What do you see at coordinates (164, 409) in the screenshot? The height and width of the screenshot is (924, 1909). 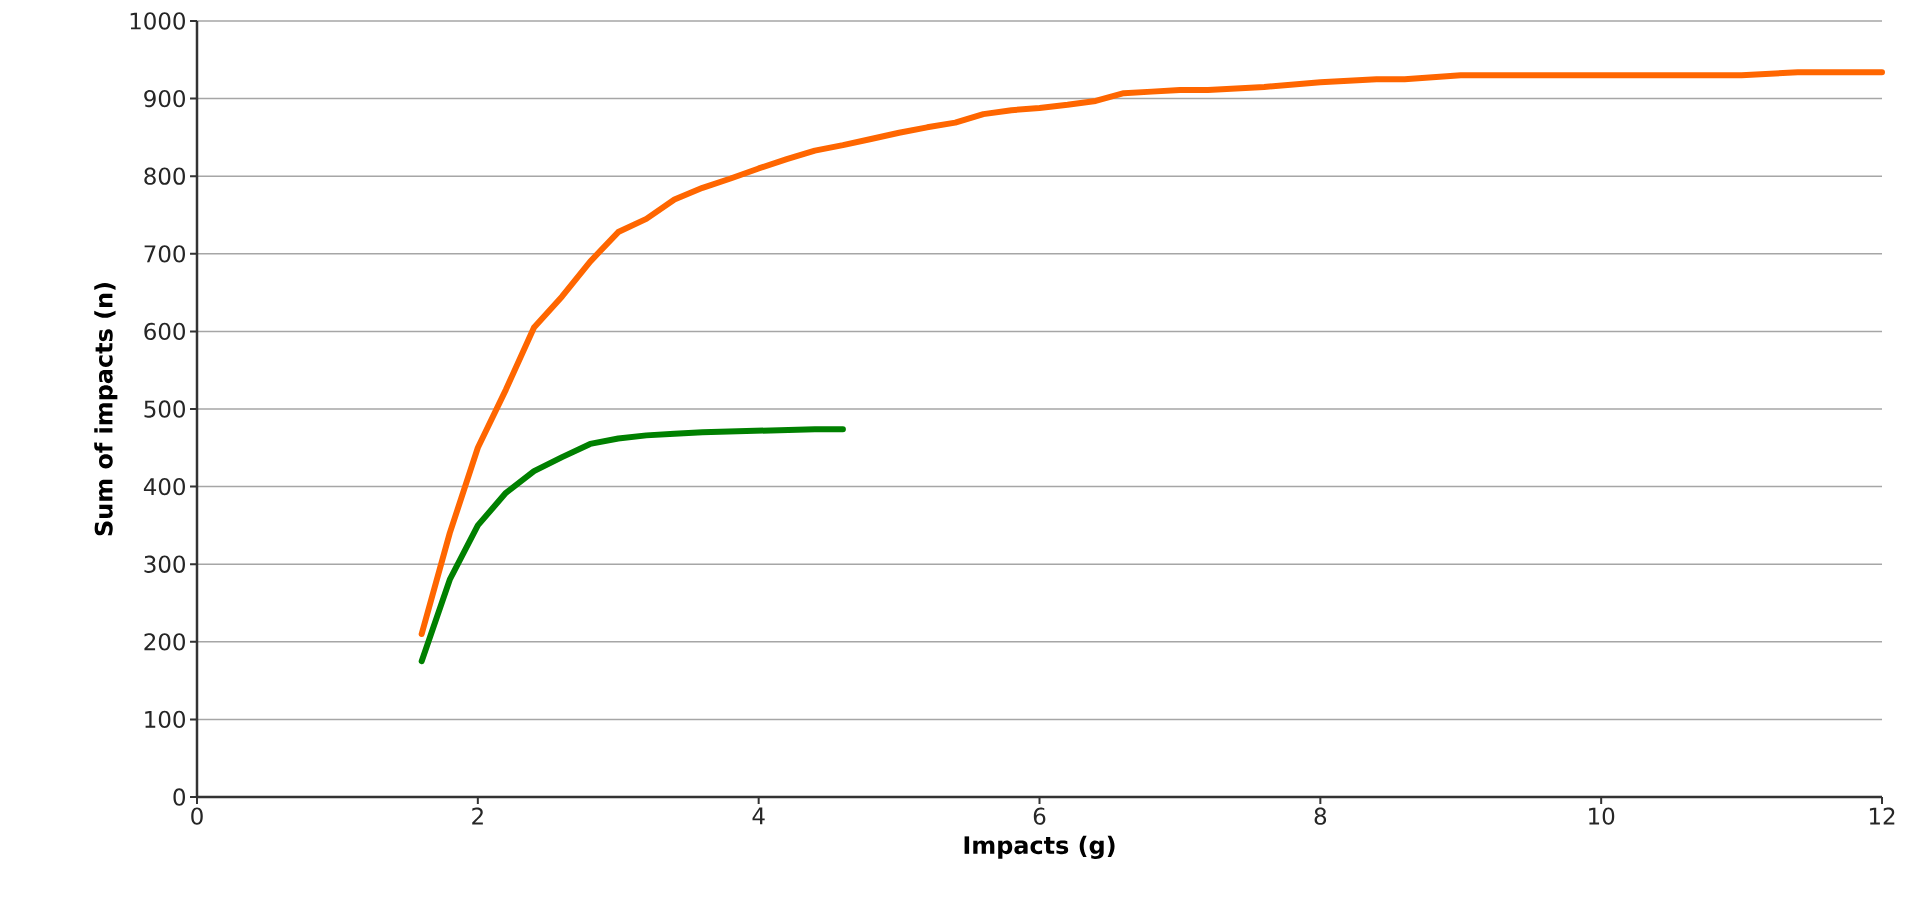 I see `y-tick-label: 500` at bounding box center [164, 409].